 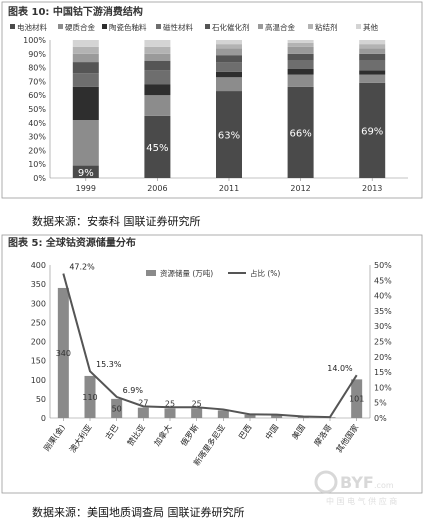 What do you see at coordinates (380, 403) in the screenshot?
I see `y-right-tick-label: 5%` at bounding box center [380, 403].